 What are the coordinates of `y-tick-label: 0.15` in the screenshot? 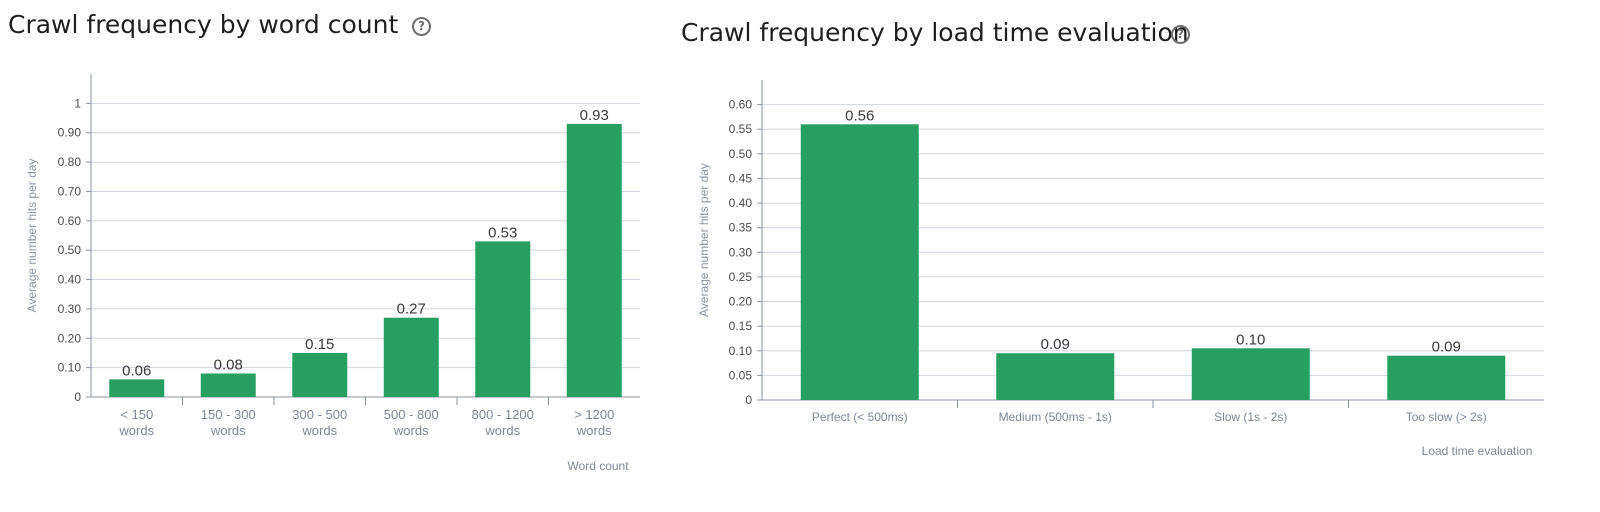 It's located at (741, 326).